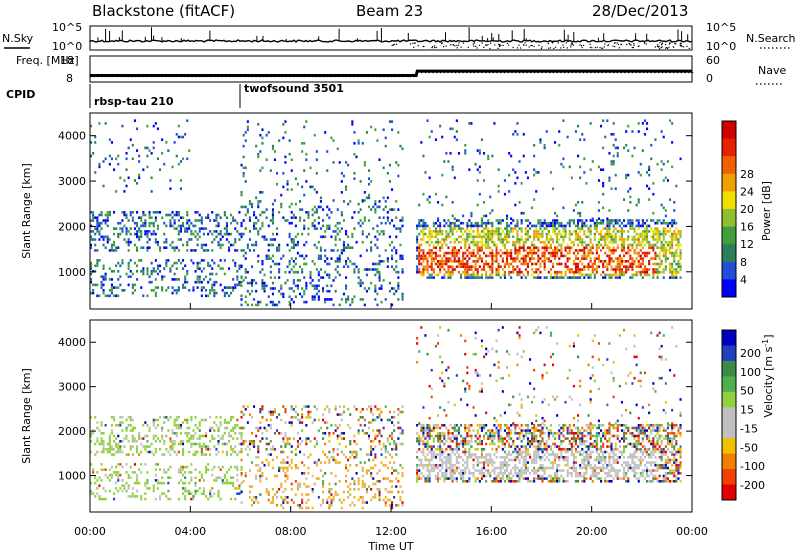  Describe the element at coordinates (20, 94) in the screenshot. I see `cpid-label: CPID` at that location.